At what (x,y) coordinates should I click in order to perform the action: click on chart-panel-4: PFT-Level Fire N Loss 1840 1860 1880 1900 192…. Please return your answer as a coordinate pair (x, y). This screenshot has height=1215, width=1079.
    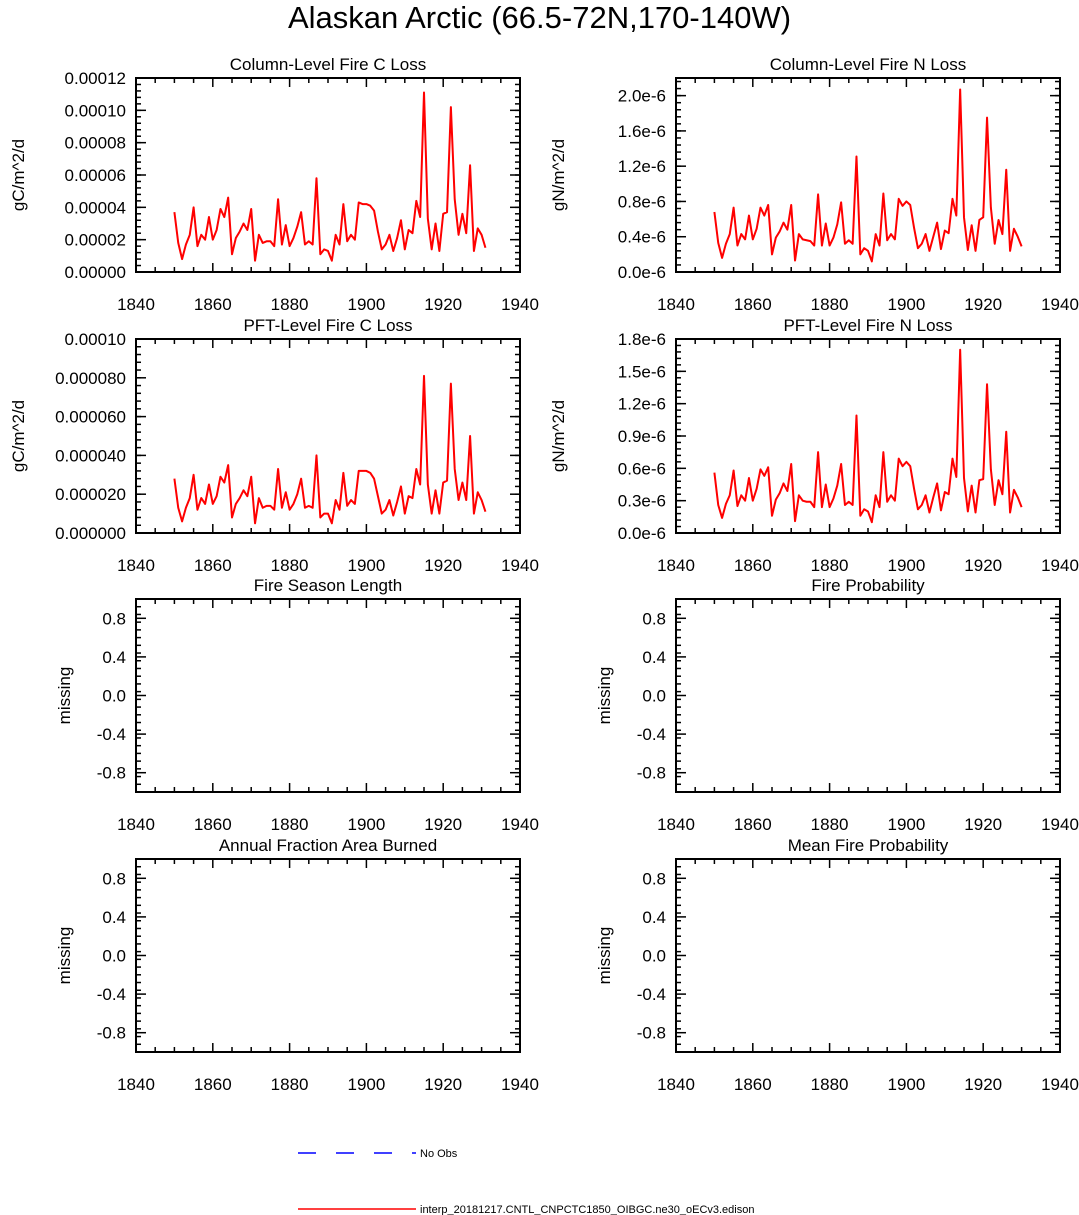
    Looking at the image, I should click on (814, 445).